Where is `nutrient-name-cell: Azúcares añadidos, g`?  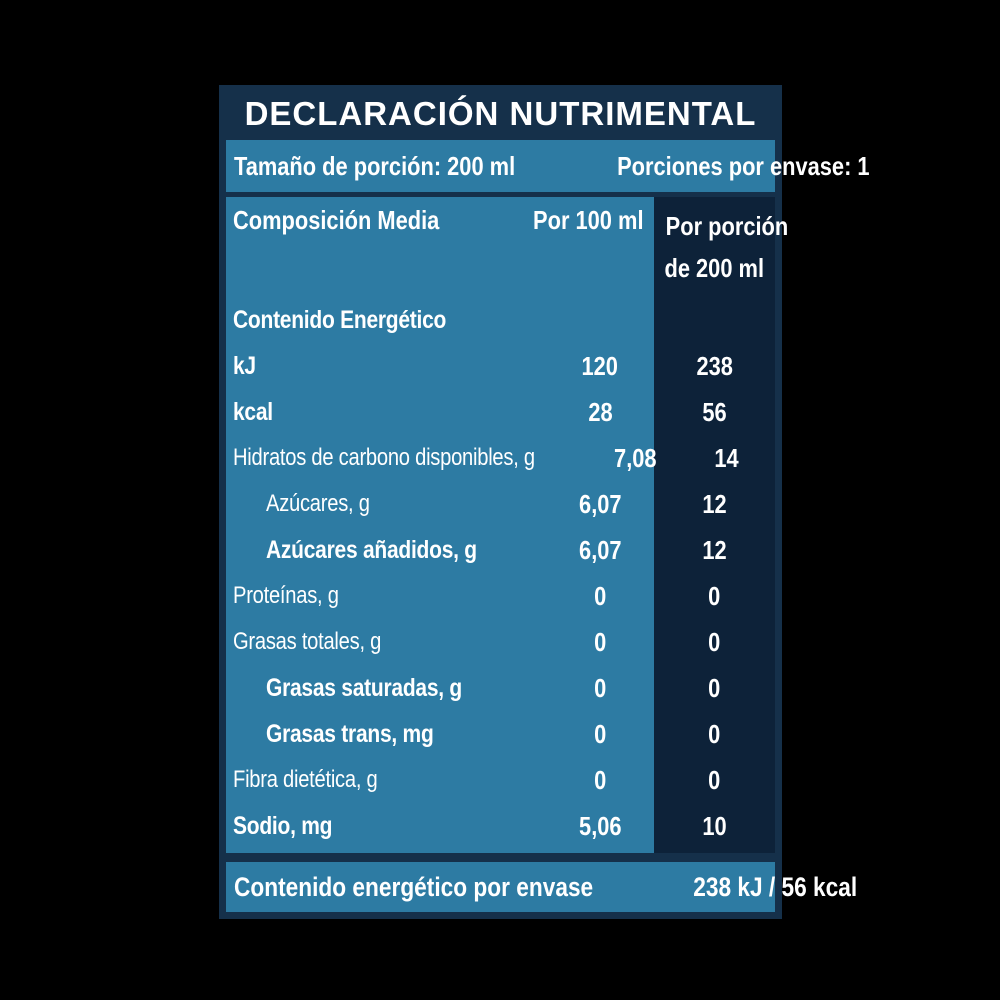
nutrient-name-cell: Azúcares añadidos, g is located at coordinates (386, 550).